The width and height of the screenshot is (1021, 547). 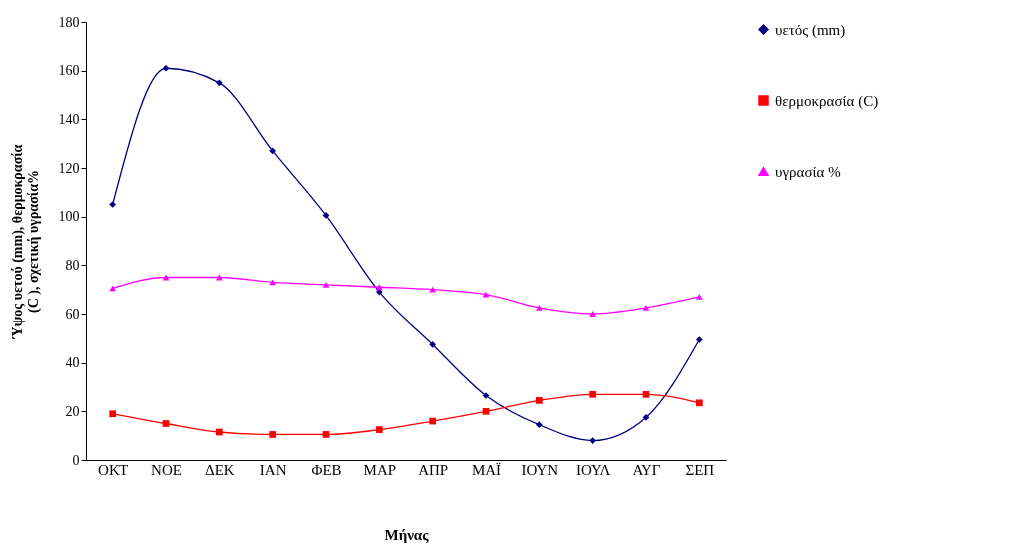 I want to click on y-tick-label: 40, so click(x=72, y=363).